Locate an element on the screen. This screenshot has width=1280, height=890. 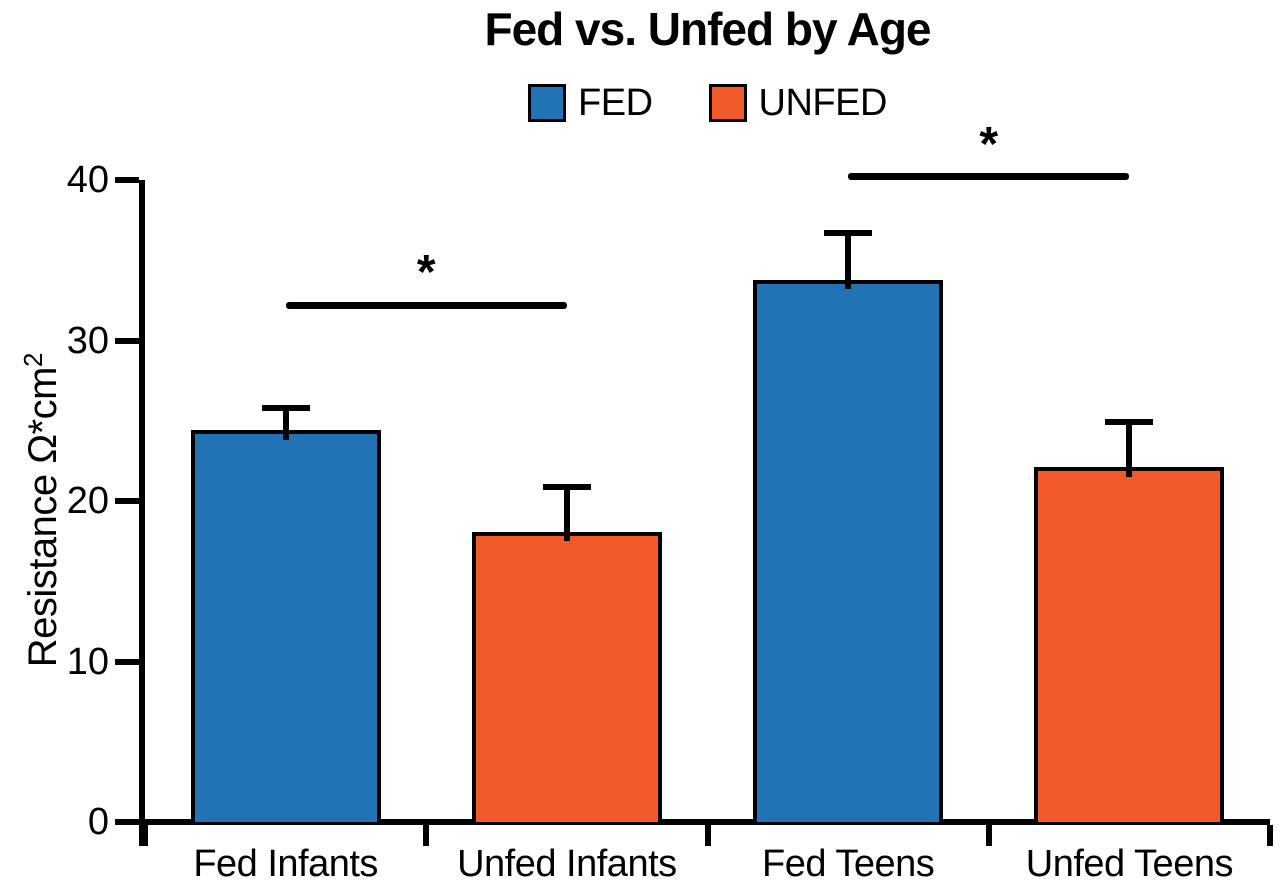
y-axis-line is located at coordinates (142, 513).